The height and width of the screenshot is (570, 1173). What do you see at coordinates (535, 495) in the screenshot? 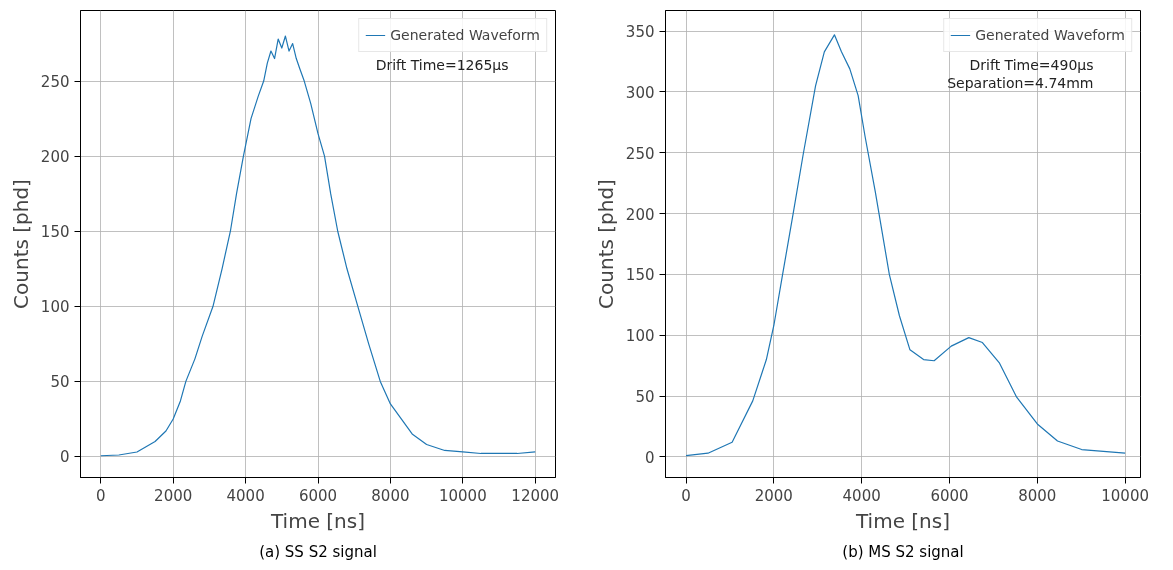
I see `x-tick-label: 12000` at bounding box center [535, 495].